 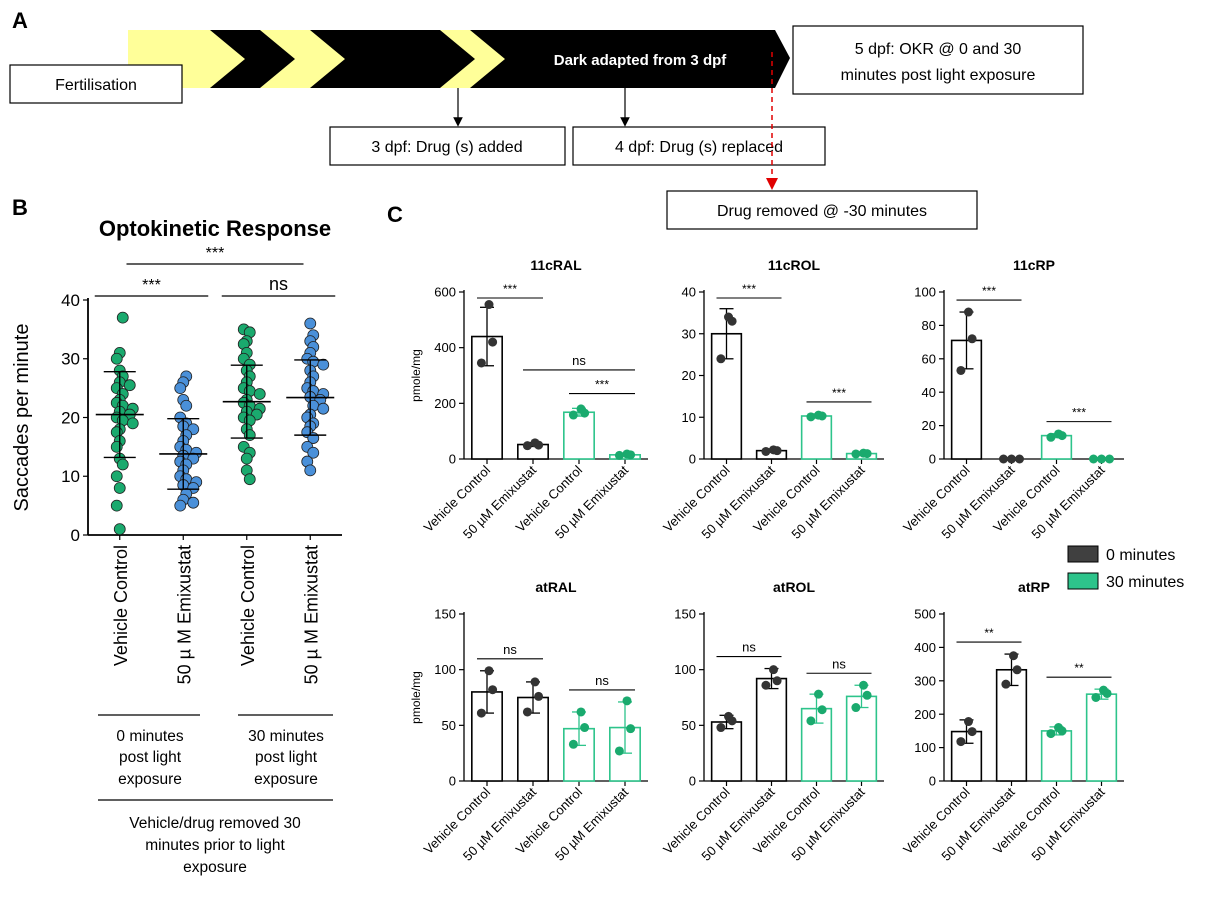 I want to click on panel-label-b: B, so click(x=20, y=207).